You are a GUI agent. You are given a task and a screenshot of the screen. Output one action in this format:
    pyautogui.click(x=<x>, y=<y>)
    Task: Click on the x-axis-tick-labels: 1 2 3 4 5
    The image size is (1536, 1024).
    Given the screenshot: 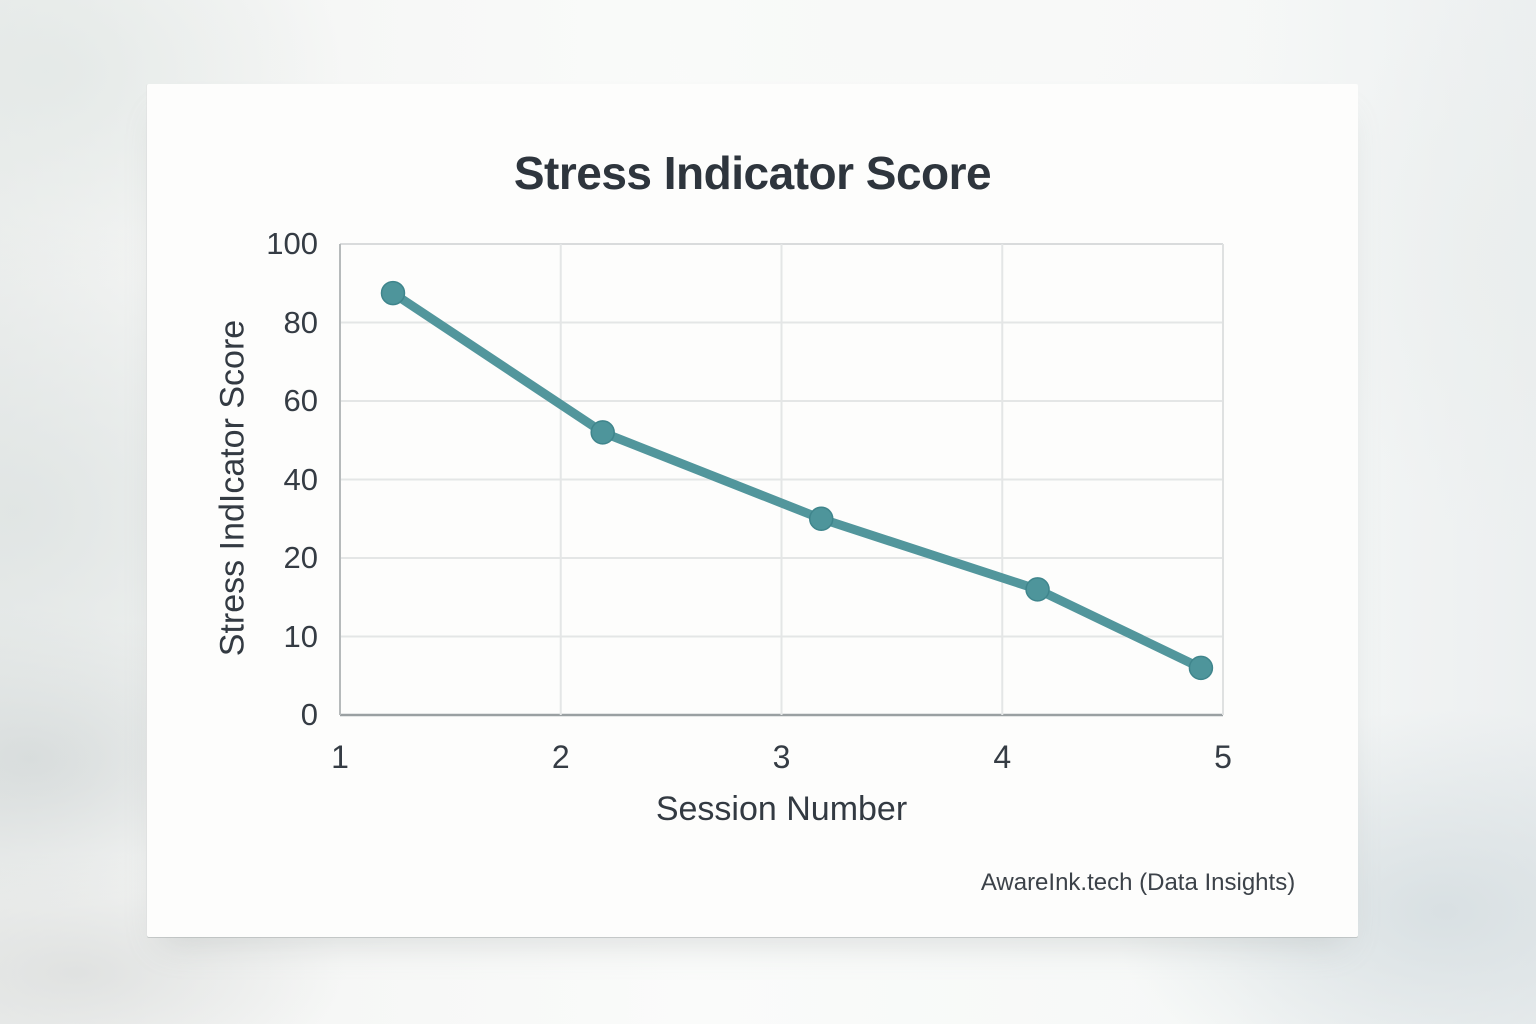 What is the action you would take?
    pyautogui.click(x=781, y=759)
    